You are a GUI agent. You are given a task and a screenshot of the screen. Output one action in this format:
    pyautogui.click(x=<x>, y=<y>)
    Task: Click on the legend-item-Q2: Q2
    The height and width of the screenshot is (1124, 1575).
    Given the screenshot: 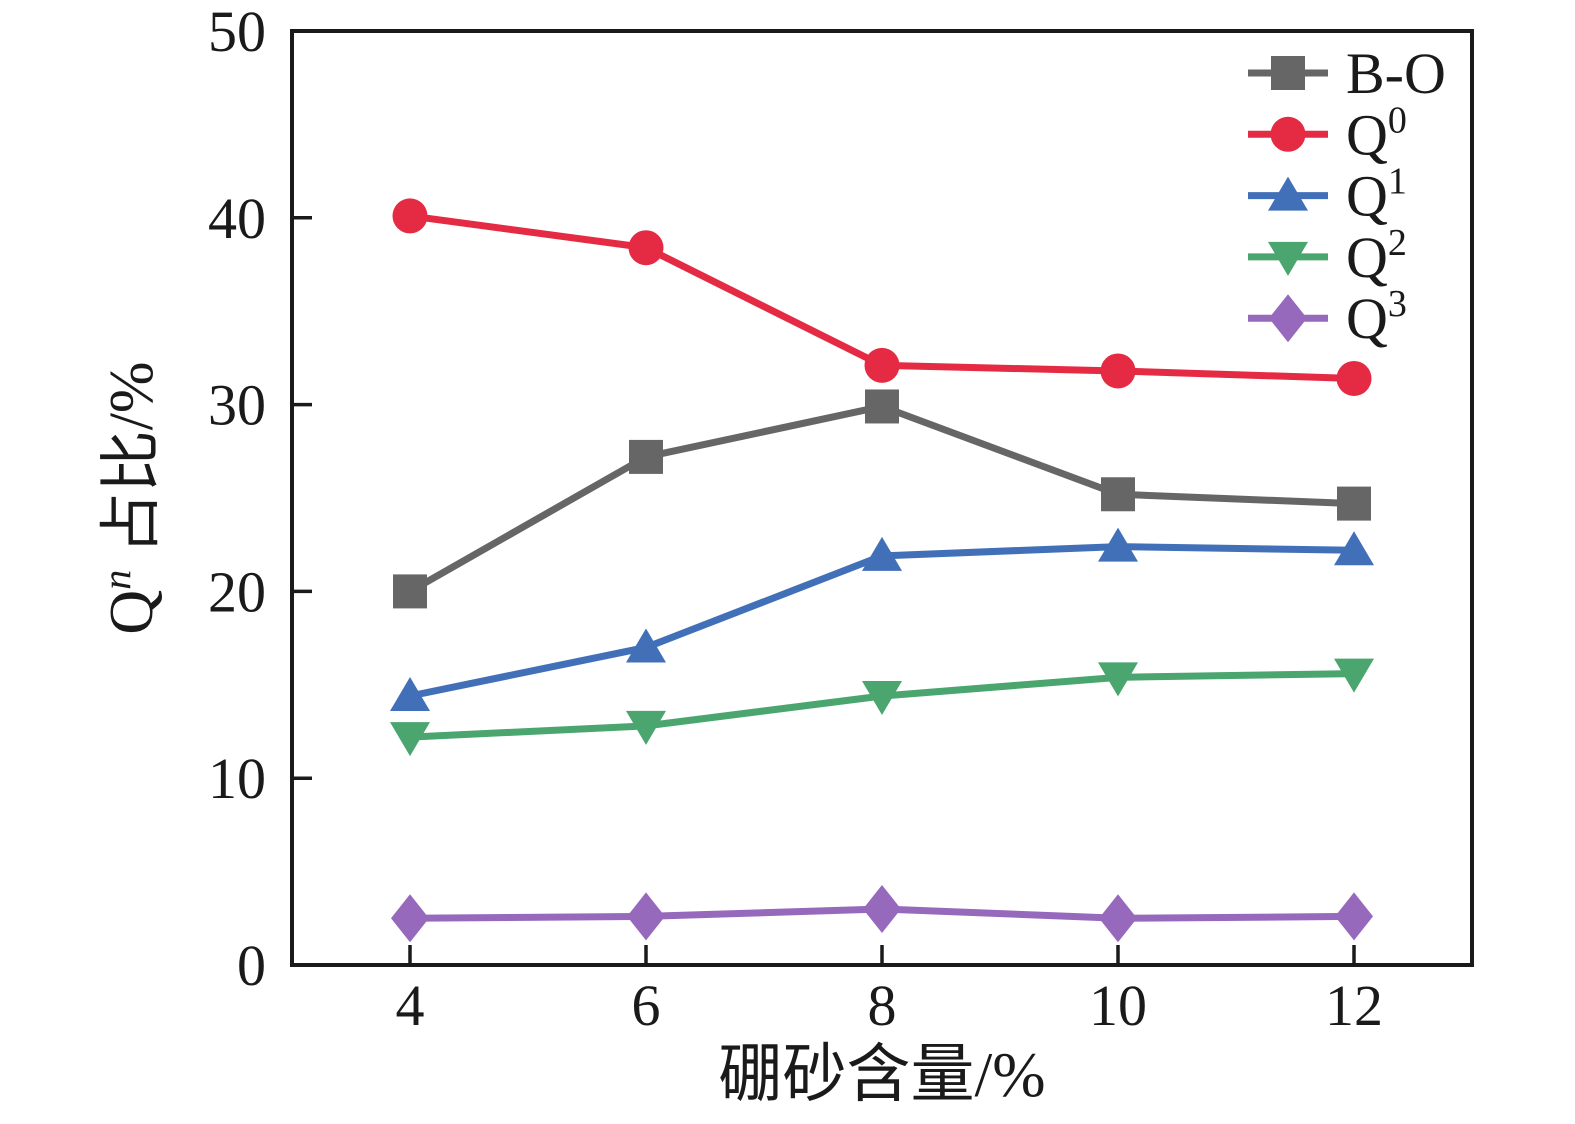 What is the action you would take?
    pyautogui.click(x=1327, y=256)
    